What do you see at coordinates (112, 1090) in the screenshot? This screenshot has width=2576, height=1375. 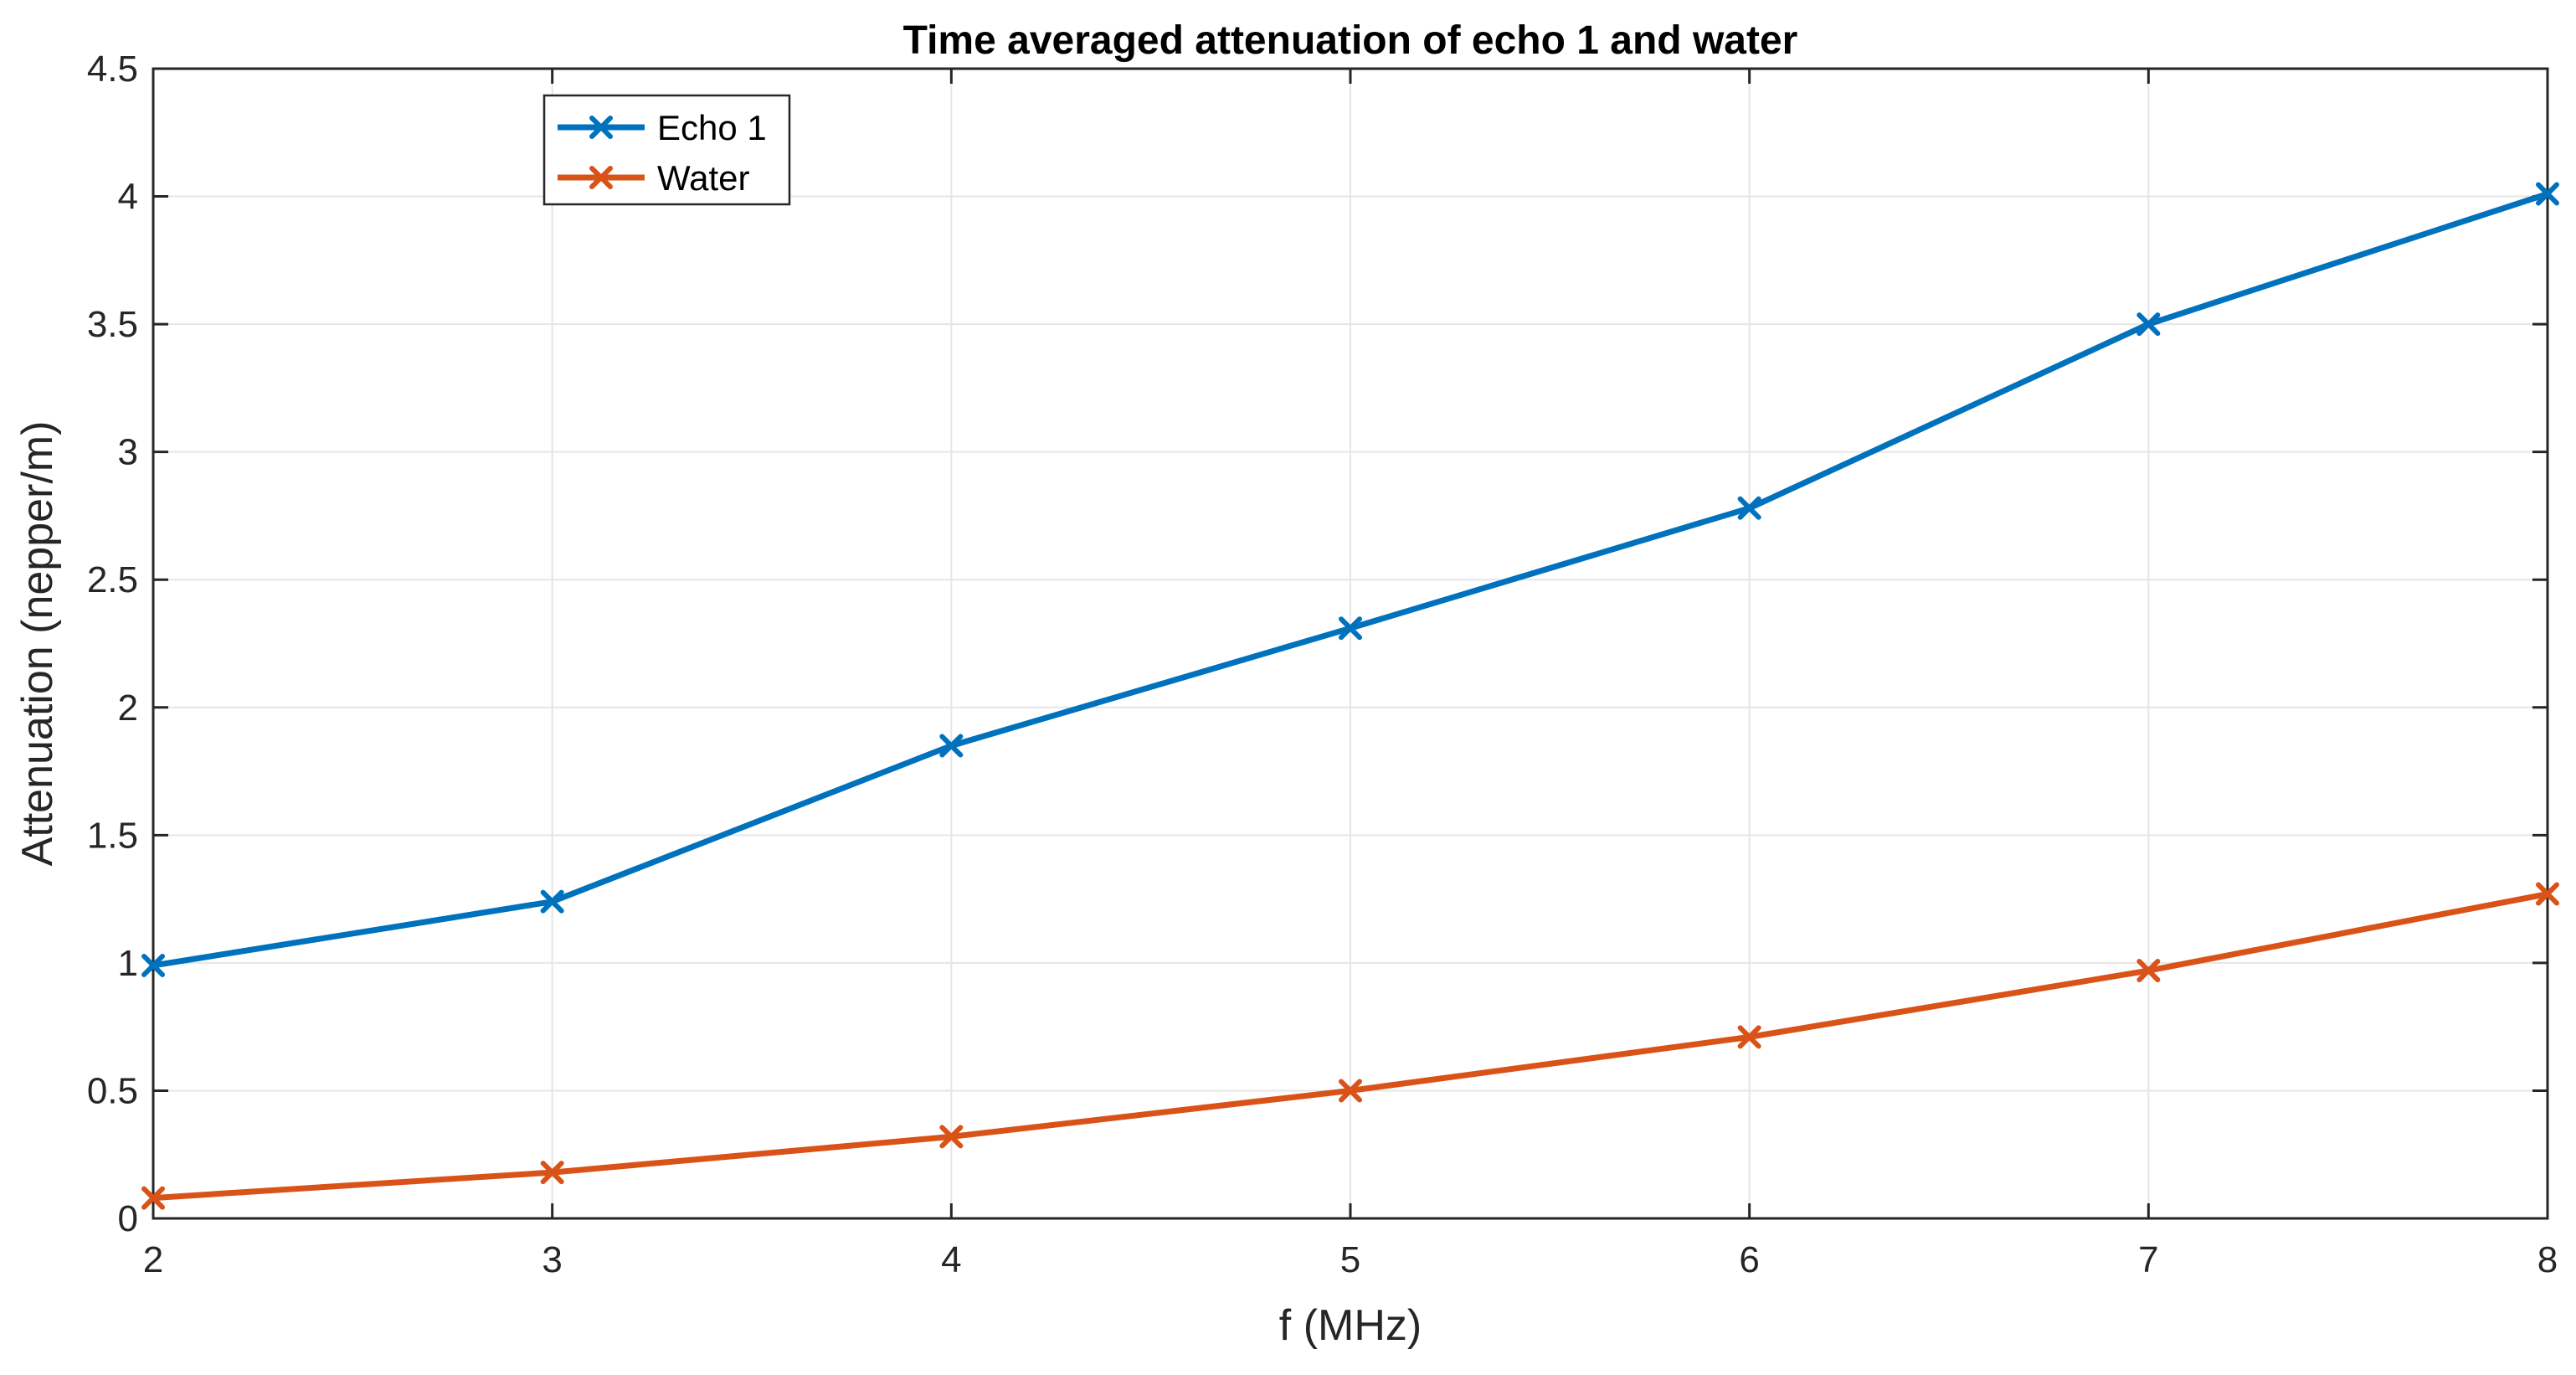 I see `y-tick-label: 0.5` at bounding box center [112, 1090].